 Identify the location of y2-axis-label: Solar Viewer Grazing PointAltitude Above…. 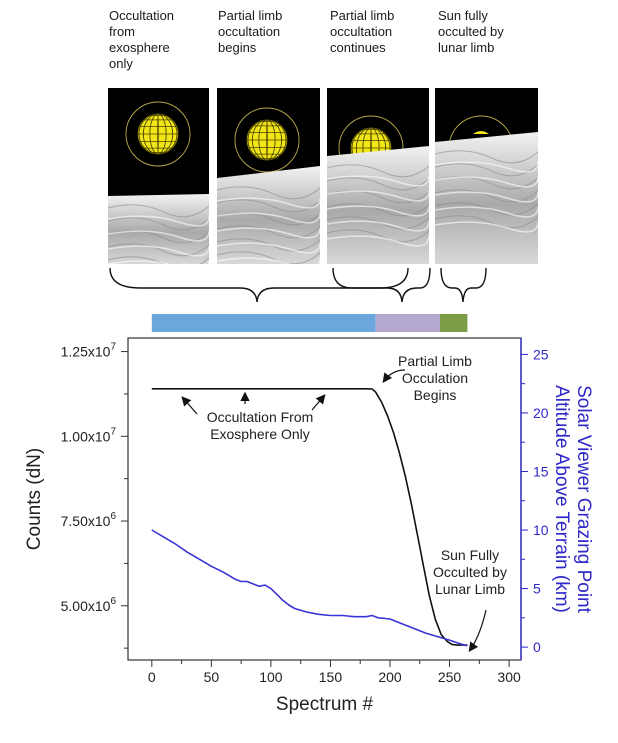
(572, 499).